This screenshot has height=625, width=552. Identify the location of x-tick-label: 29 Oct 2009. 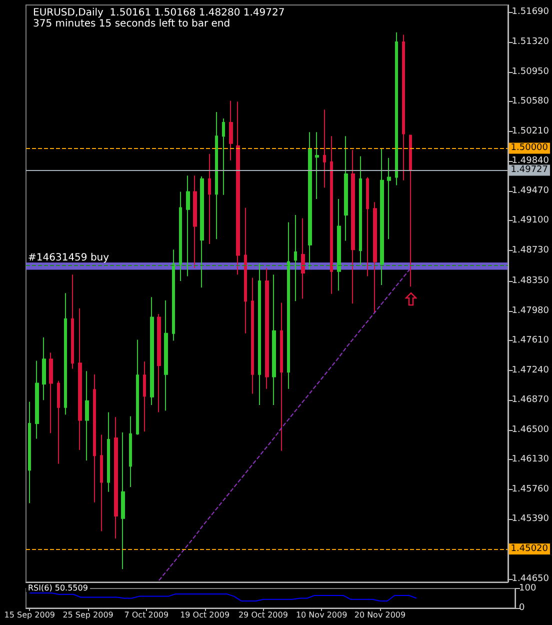
(263, 615).